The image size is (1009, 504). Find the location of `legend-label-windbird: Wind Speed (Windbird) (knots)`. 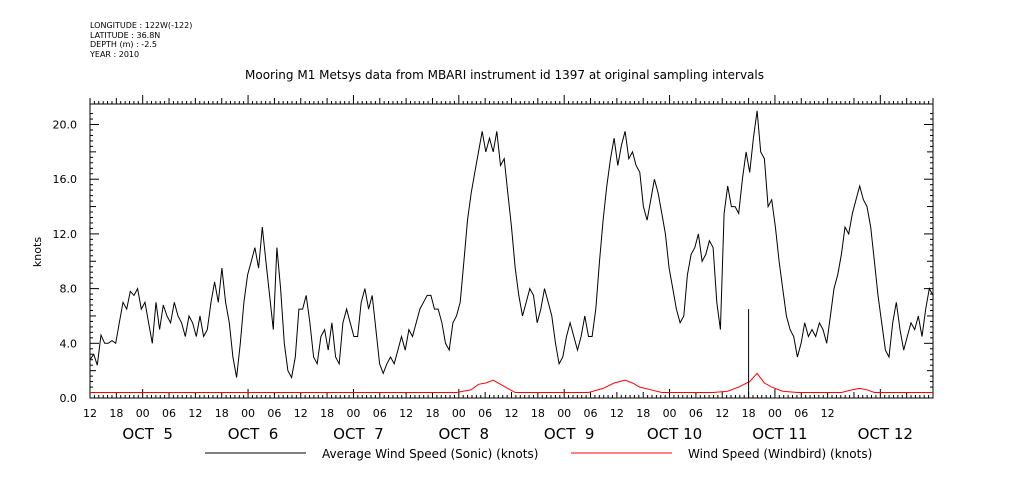

legend-label-windbird: Wind Speed (Windbird) (knots) is located at coordinates (780, 454).